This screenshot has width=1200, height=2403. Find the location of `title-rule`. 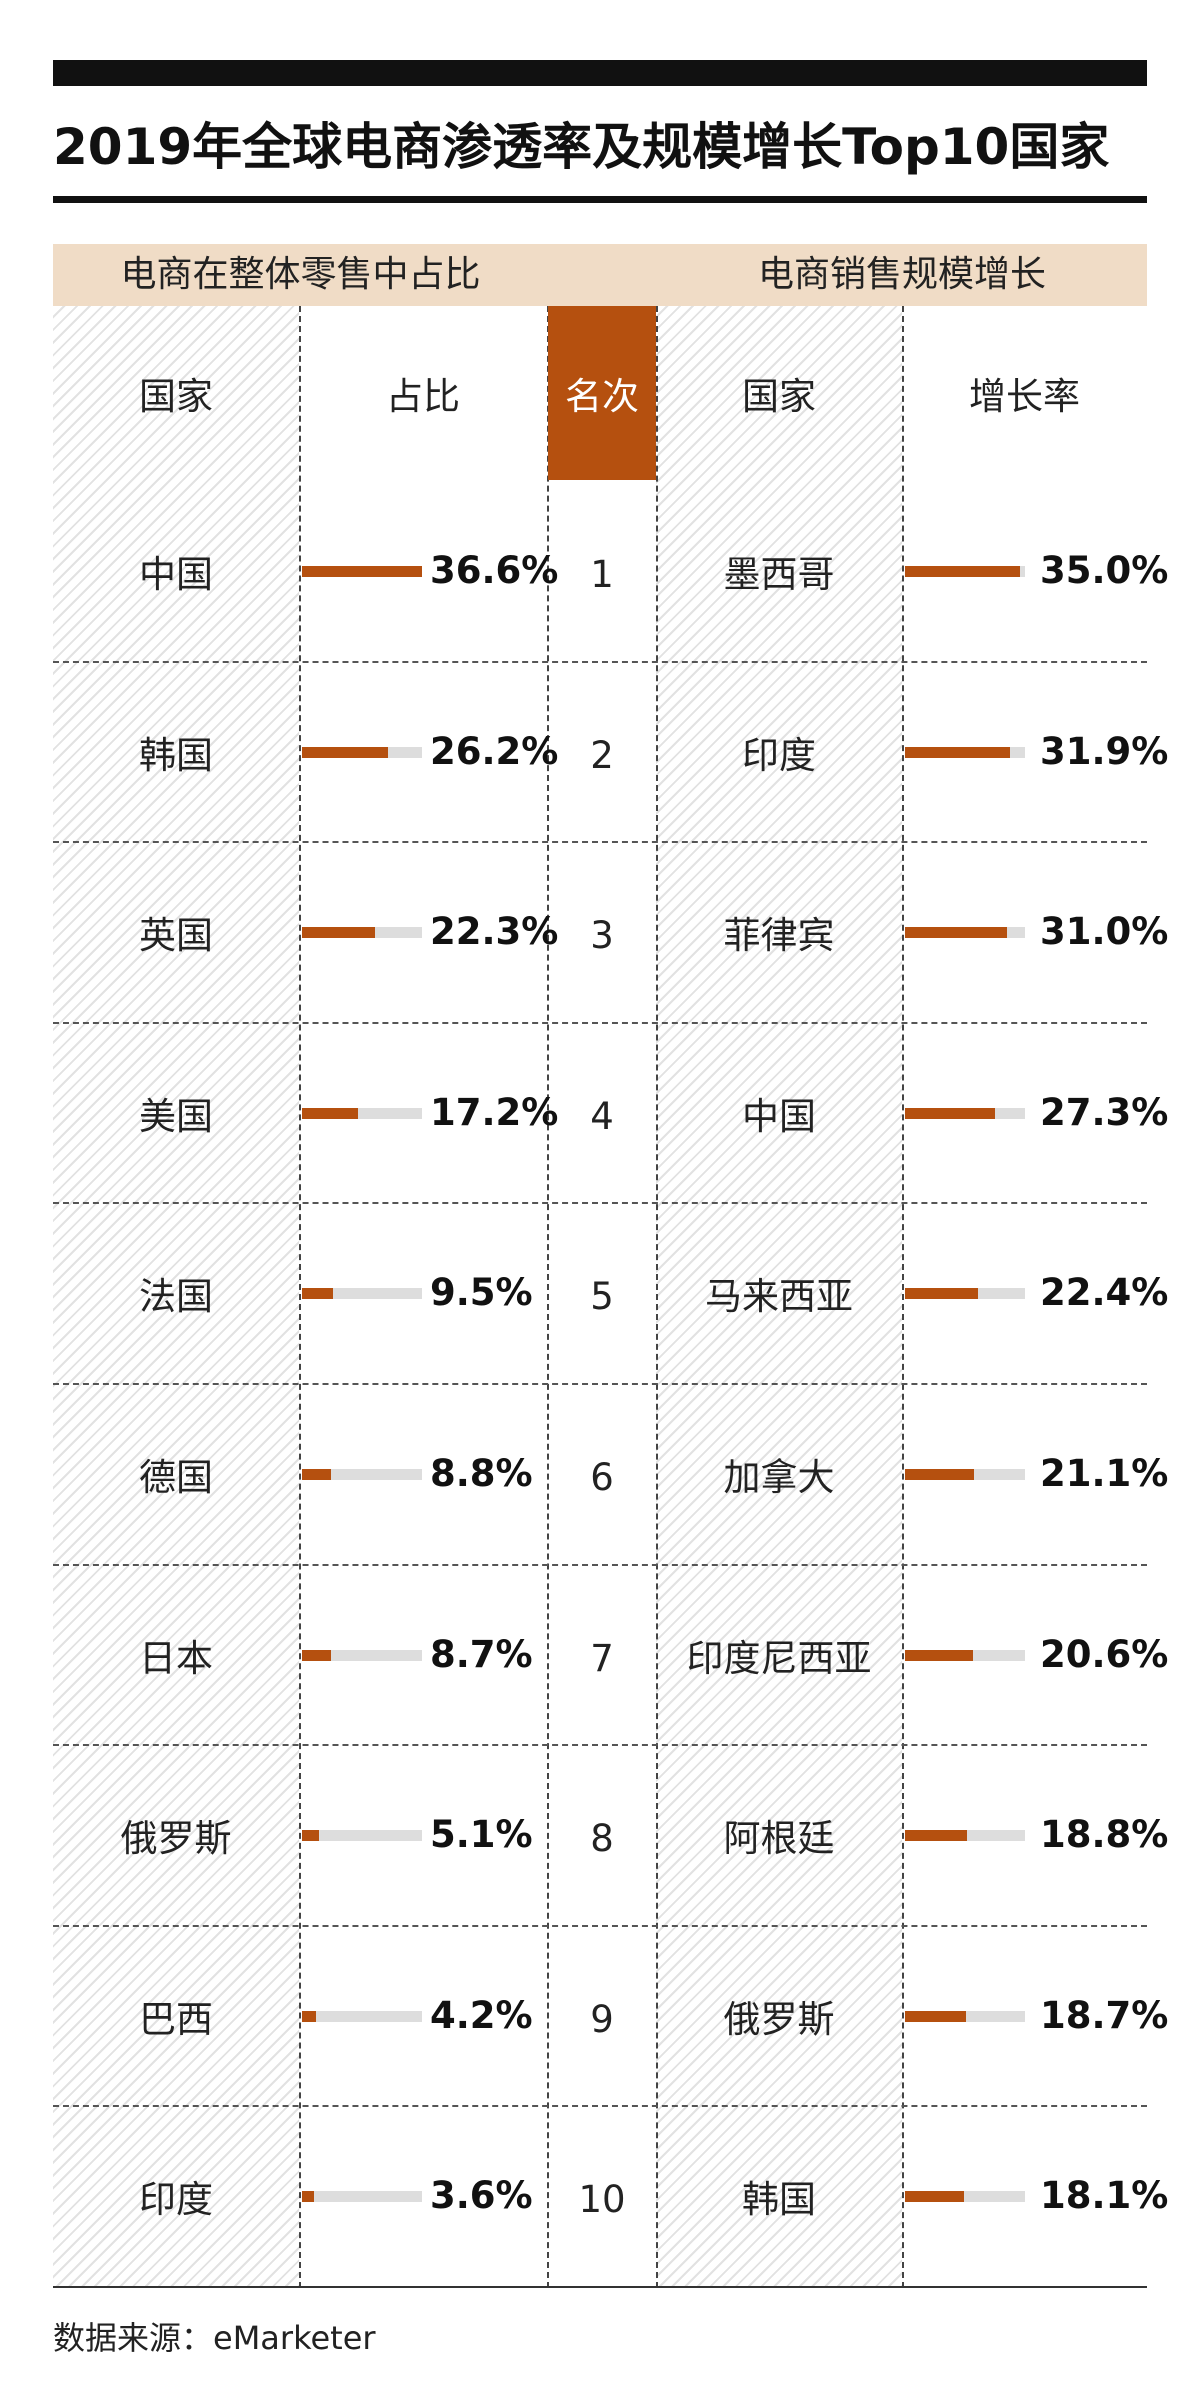

title-rule is located at coordinates (600, 199).